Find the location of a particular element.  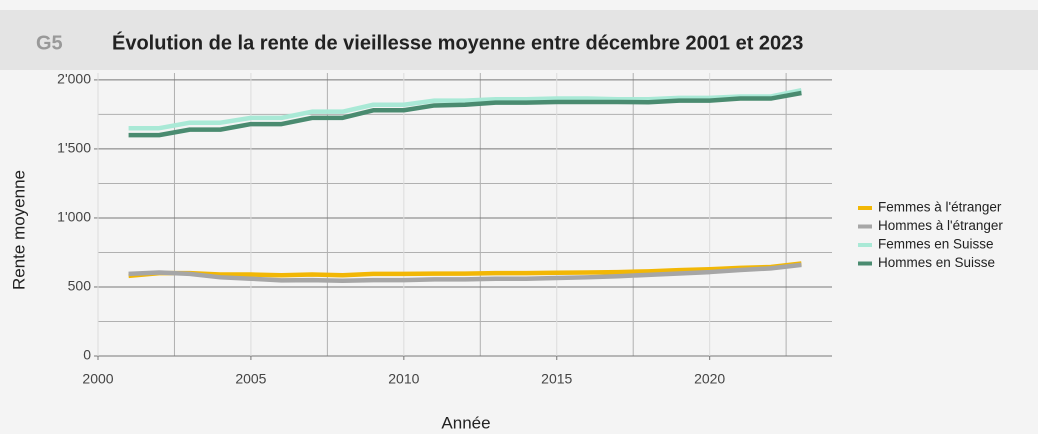

y-axis-label: Rente moyenne is located at coordinates (18, 230).